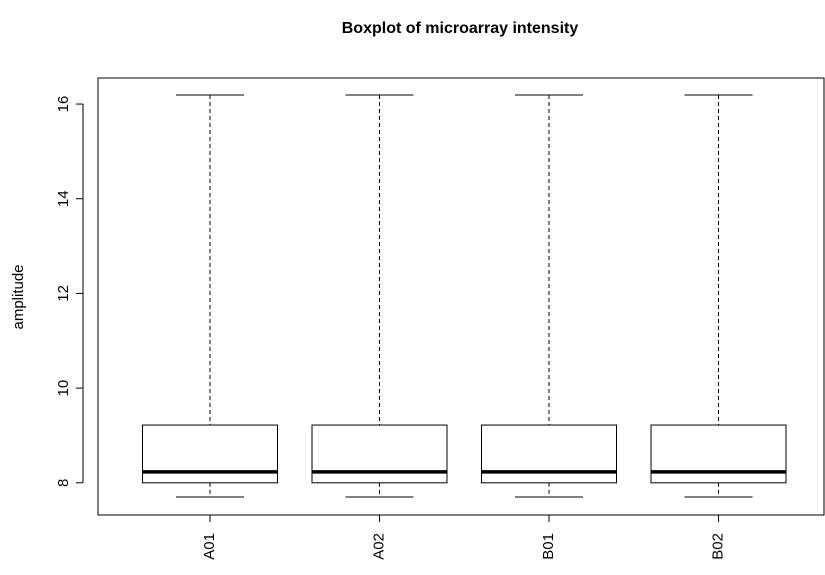 The width and height of the screenshot is (825, 575). I want to click on y-tick-label: 12, so click(63, 293).